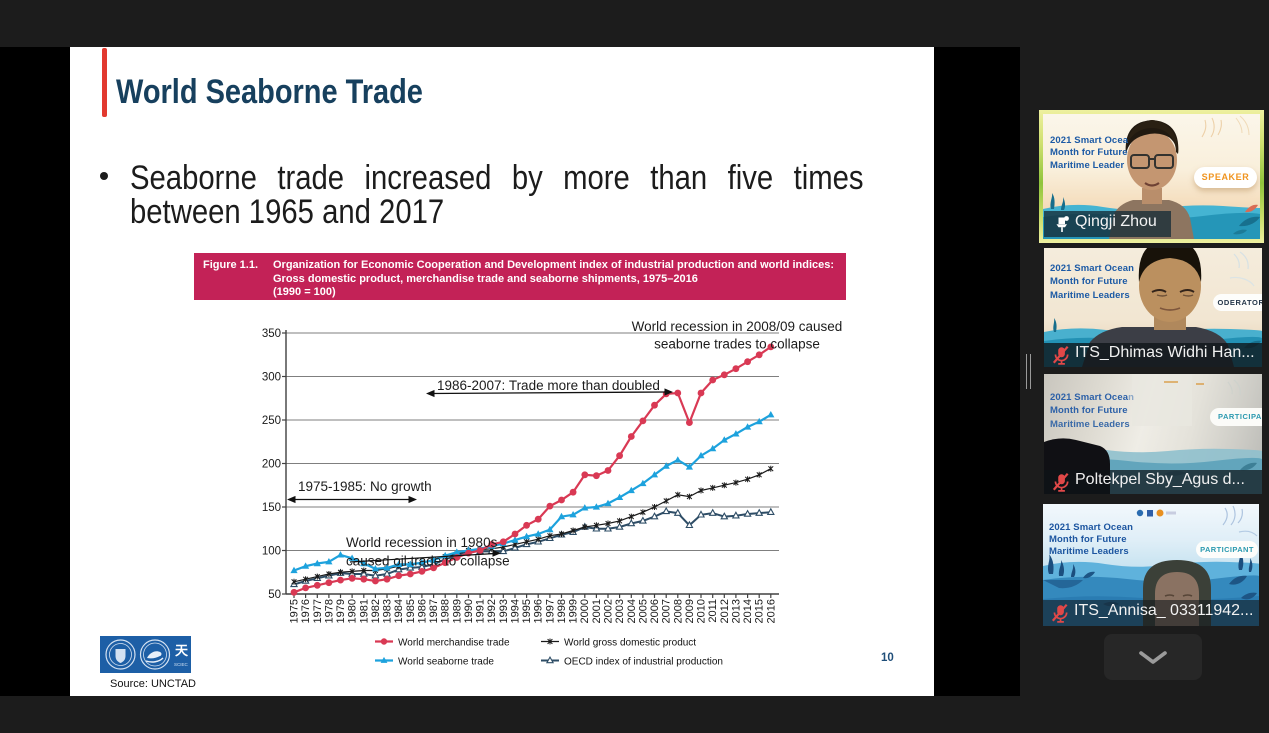 Image resolution: width=1269 pixels, height=733 pixels. Describe the element at coordinates (271, 421) in the screenshot. I see `svg-text: 250` at that location.